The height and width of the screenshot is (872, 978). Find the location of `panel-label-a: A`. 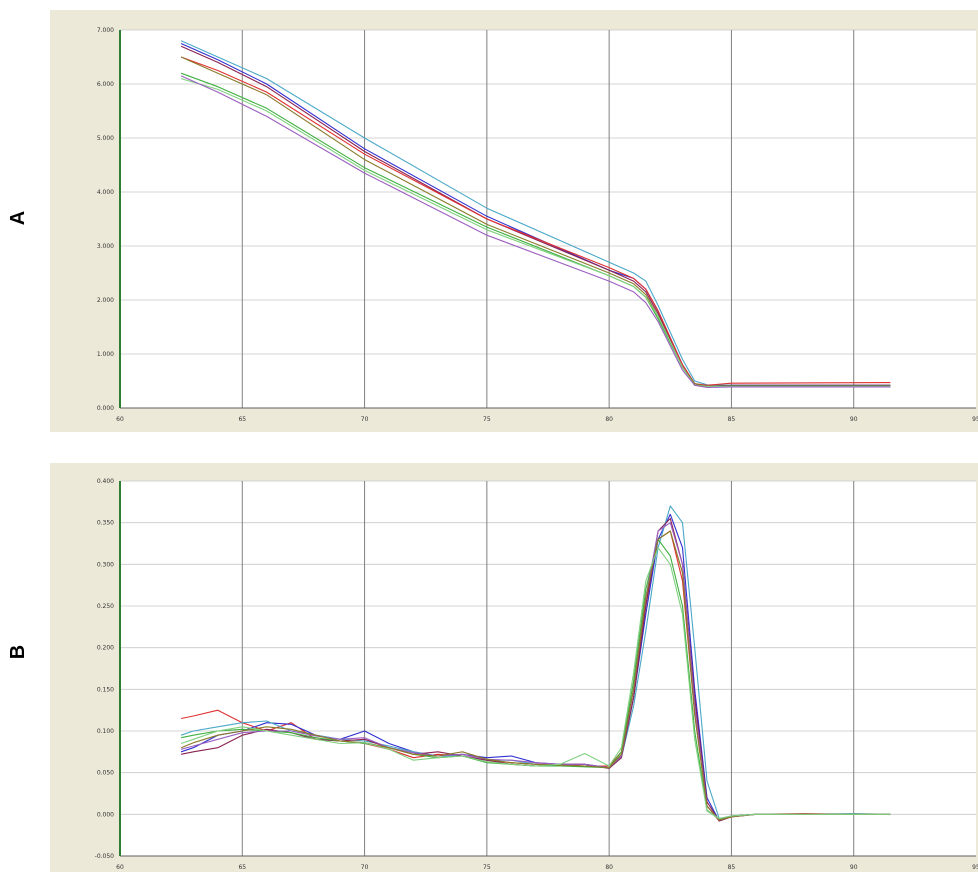

panel-label-a: A is located at coordinates (18, 218).